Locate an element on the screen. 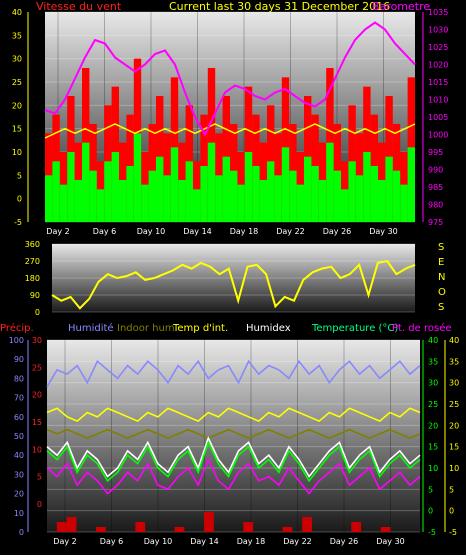  temperature-line is located at coordinates (233, 461).